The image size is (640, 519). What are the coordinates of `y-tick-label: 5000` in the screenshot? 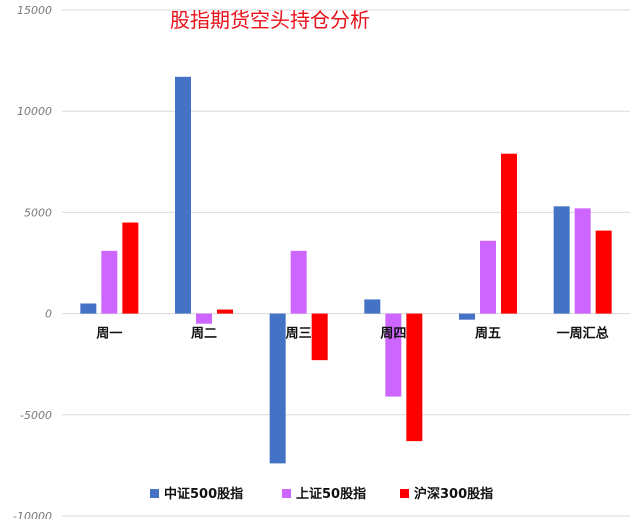 It's located at (38, 212).